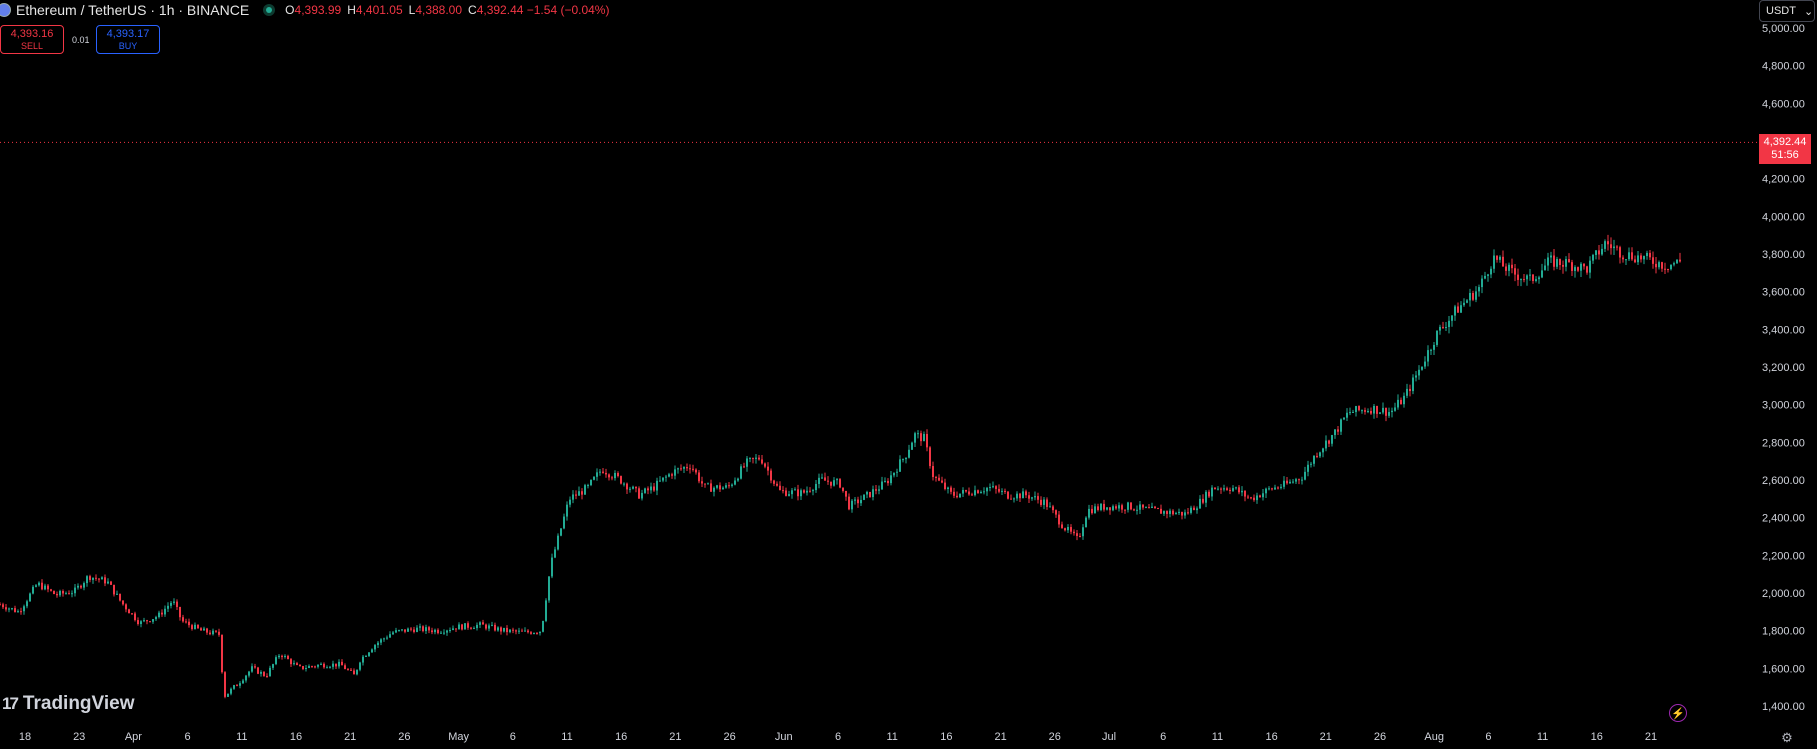 This screenshot has height=749, width=1817. I want to click on buy-price: 4,393.17, so click(128, 34).